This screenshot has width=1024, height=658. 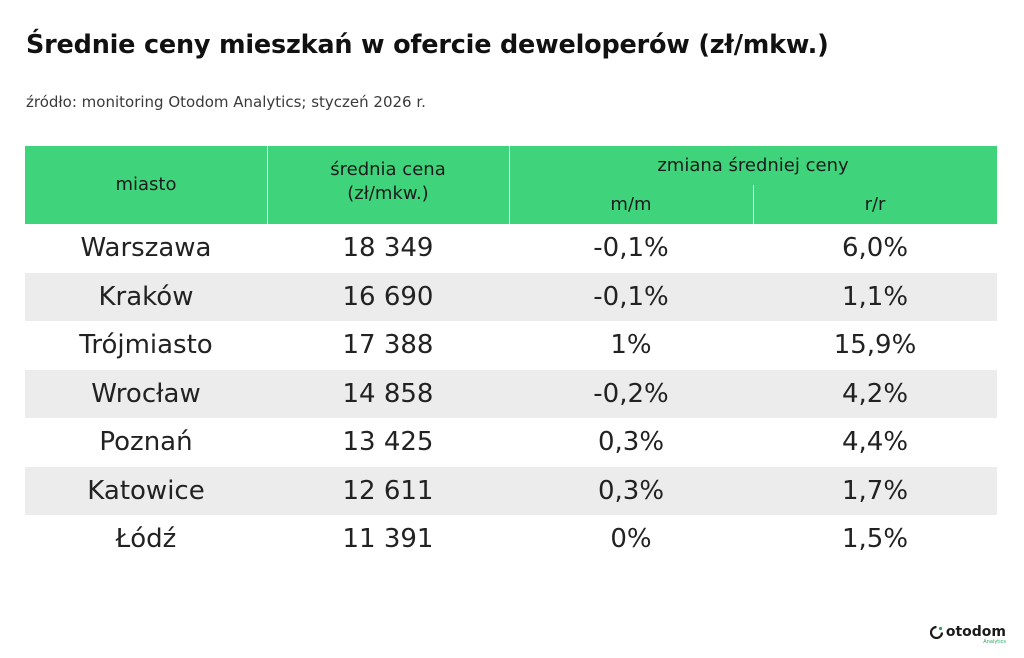 What do you see at coordinates (631, 345) in the screenshot?
I see `cell-change-mm: 1%` at bounding box center [631, 345].